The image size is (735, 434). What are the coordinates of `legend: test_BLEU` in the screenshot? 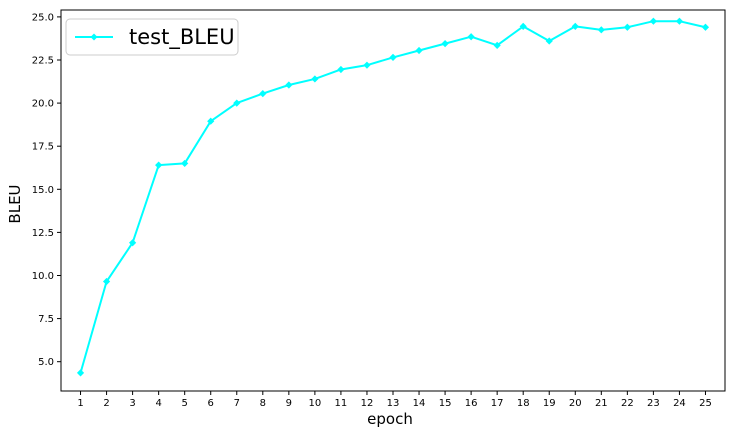 It's located at (152, 37).